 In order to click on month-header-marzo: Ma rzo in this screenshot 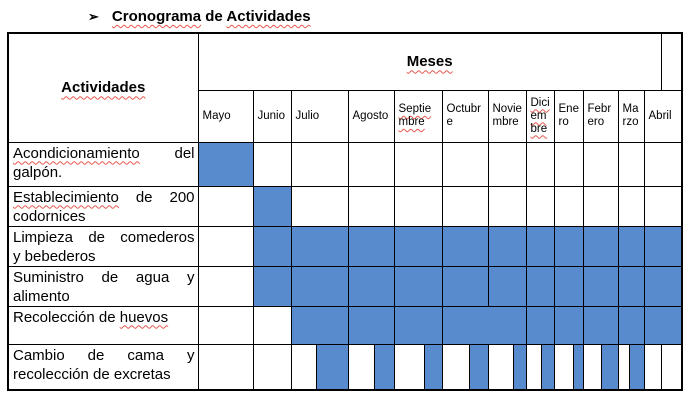, I will do `click(631, 116)`.